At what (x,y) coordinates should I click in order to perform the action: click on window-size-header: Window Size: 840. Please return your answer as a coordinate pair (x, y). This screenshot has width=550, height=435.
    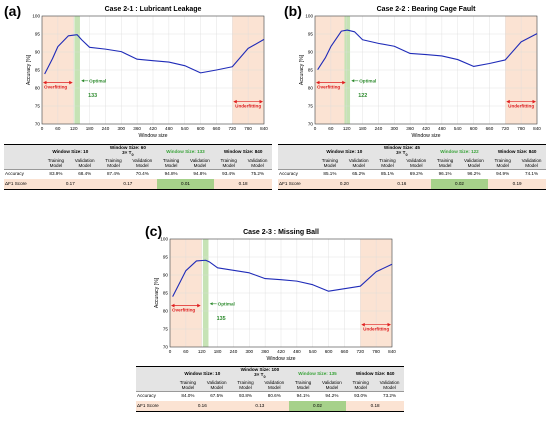
    Looking at the image, I should click on (375, 373).